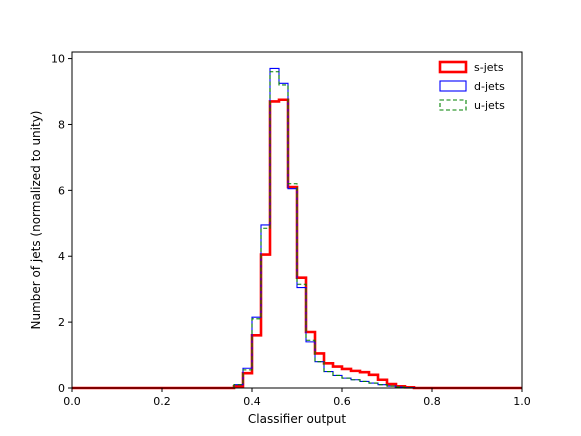  What do you see at coordinates (432, 401) in the screenshot?
I see `x-tick-label: 0.8` at bounding box center [432, 401].